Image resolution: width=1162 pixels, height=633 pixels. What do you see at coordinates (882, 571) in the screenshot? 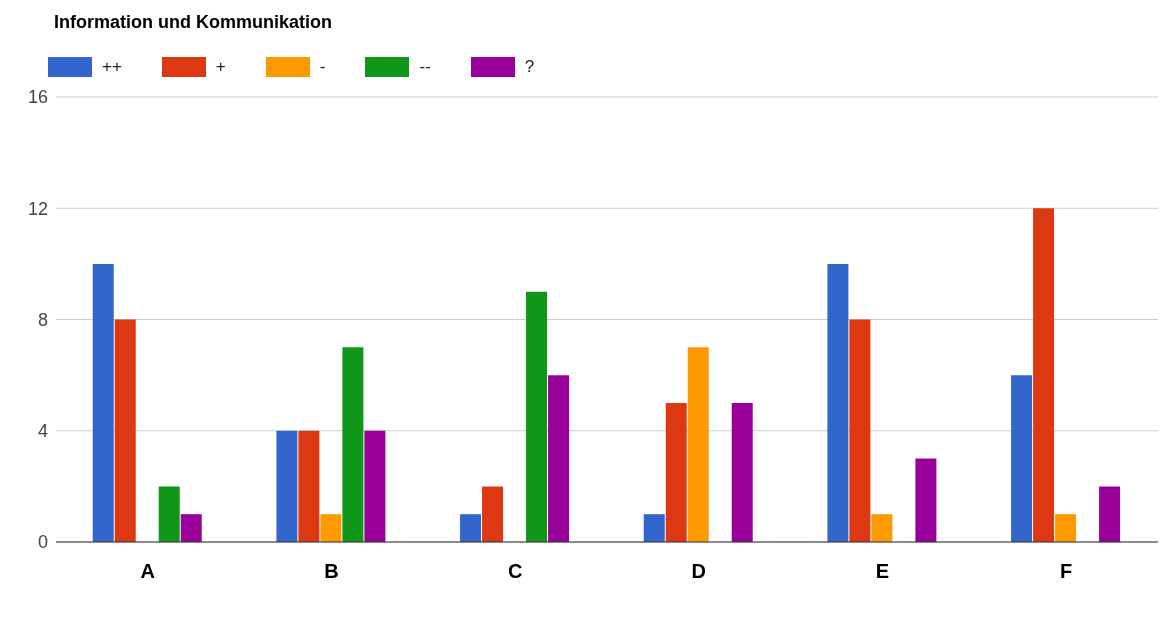
I see `x-tick-label: E` at bounding box center [882, 571].